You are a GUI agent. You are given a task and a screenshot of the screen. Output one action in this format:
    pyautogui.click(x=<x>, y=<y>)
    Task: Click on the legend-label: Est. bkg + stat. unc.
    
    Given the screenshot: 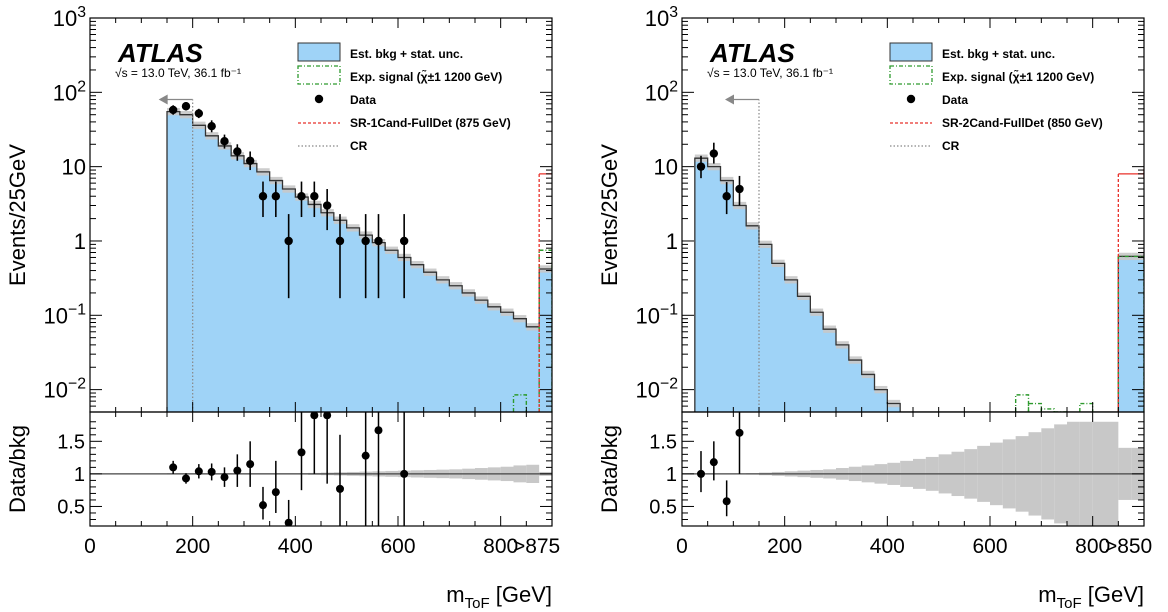 What is the action you would take?
    pyautogui.click(x=406, y=54)
    